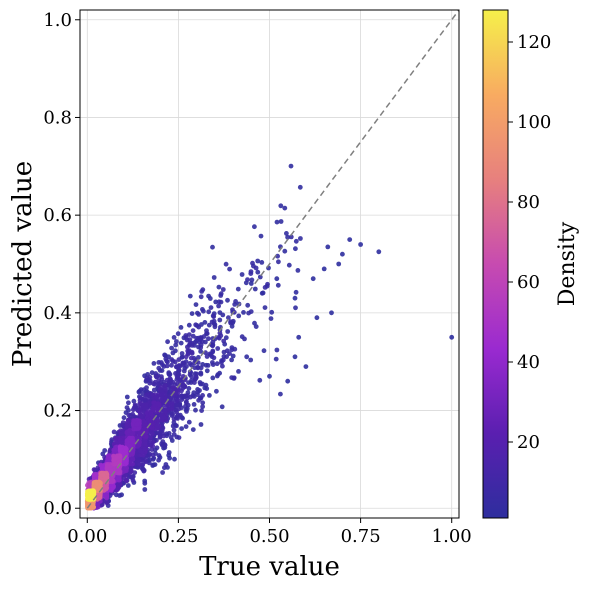 Image resolution: width=590 pixels, height=590 pixels. I want to click on colorbar, so click(495, 264).